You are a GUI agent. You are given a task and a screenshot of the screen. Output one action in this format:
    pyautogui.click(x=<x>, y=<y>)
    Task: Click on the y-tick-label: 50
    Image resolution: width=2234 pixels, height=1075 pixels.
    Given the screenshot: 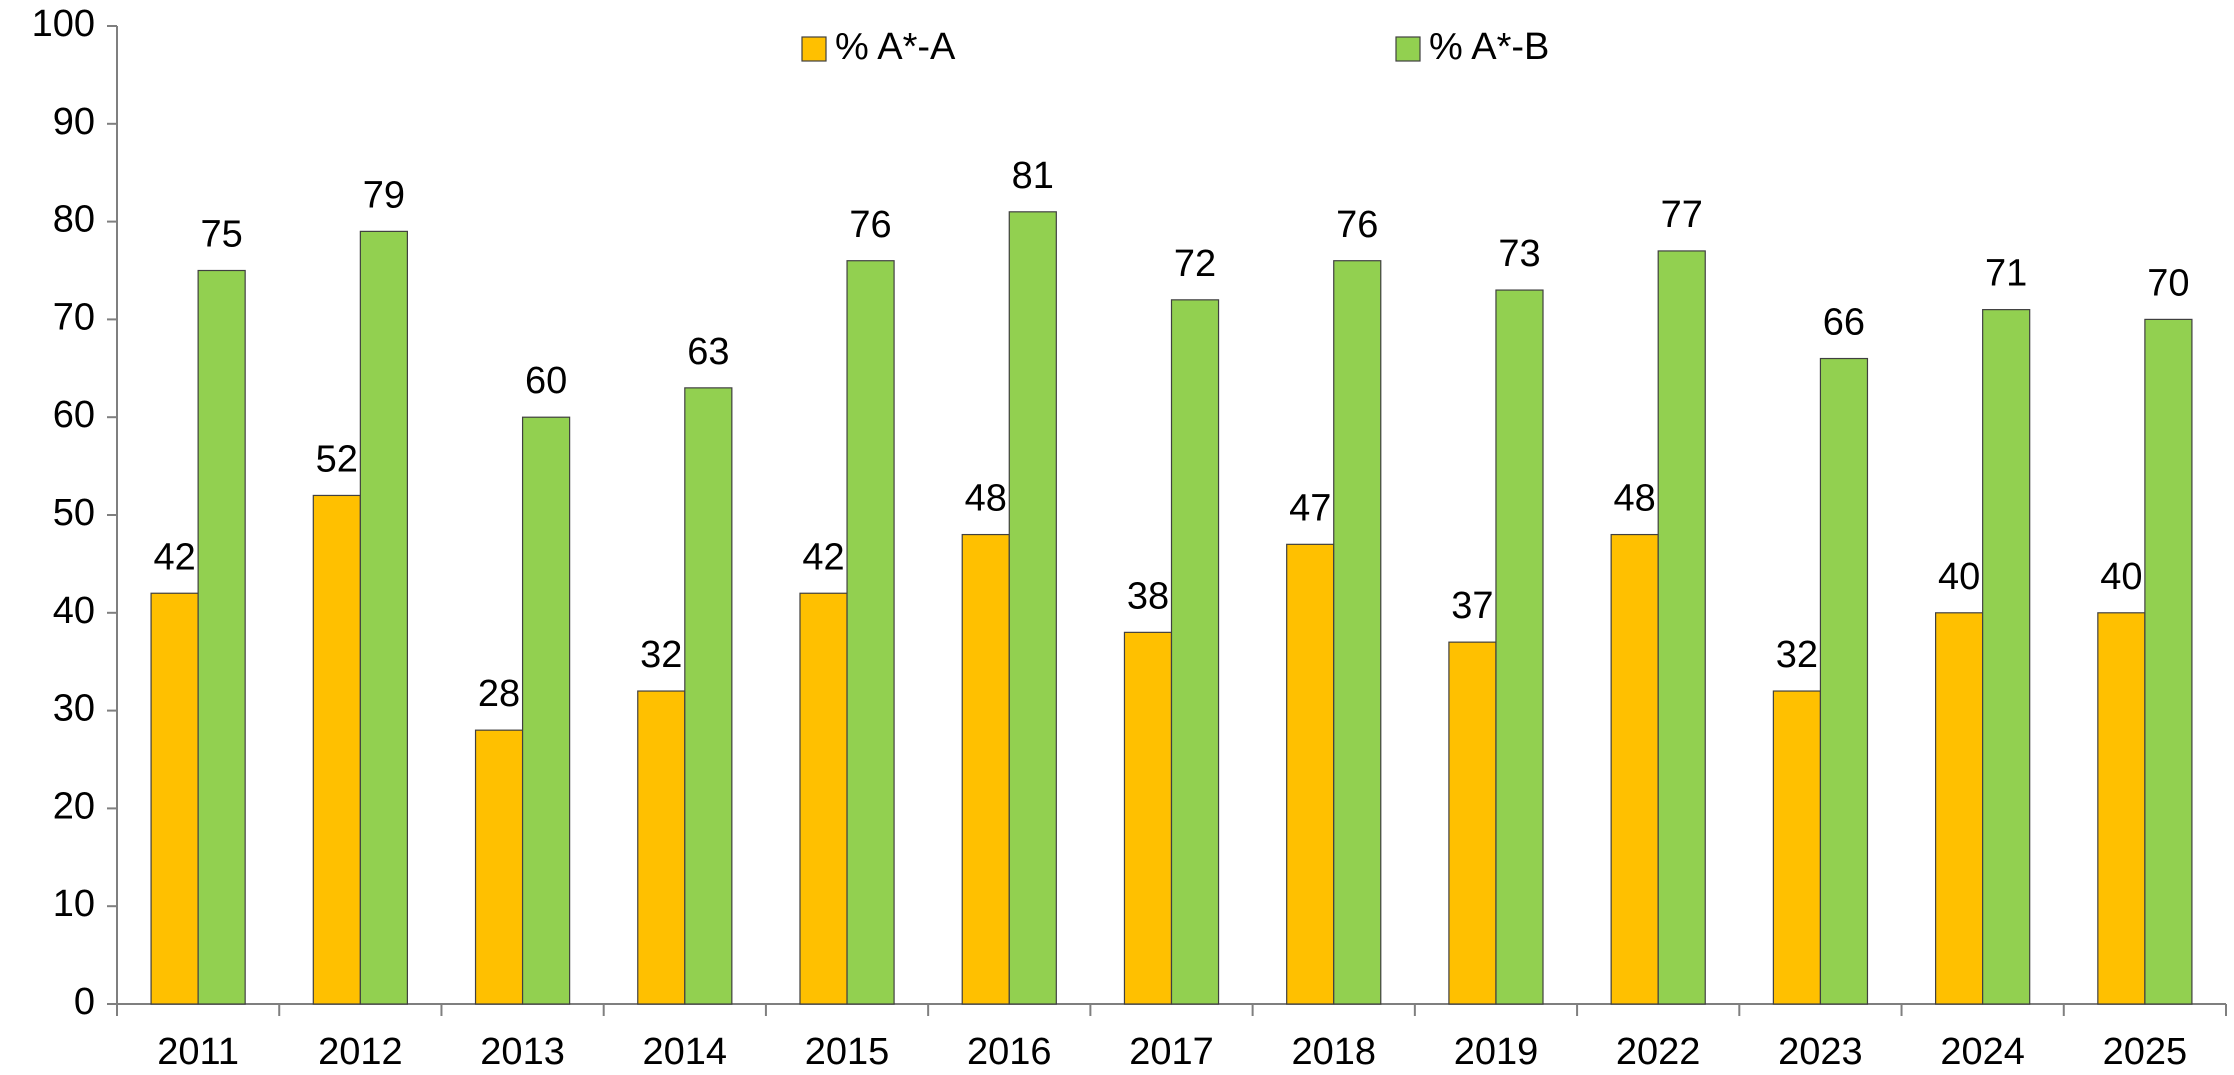 What is the action you would take?
    pyautogui.click(x=74, y=513)
    